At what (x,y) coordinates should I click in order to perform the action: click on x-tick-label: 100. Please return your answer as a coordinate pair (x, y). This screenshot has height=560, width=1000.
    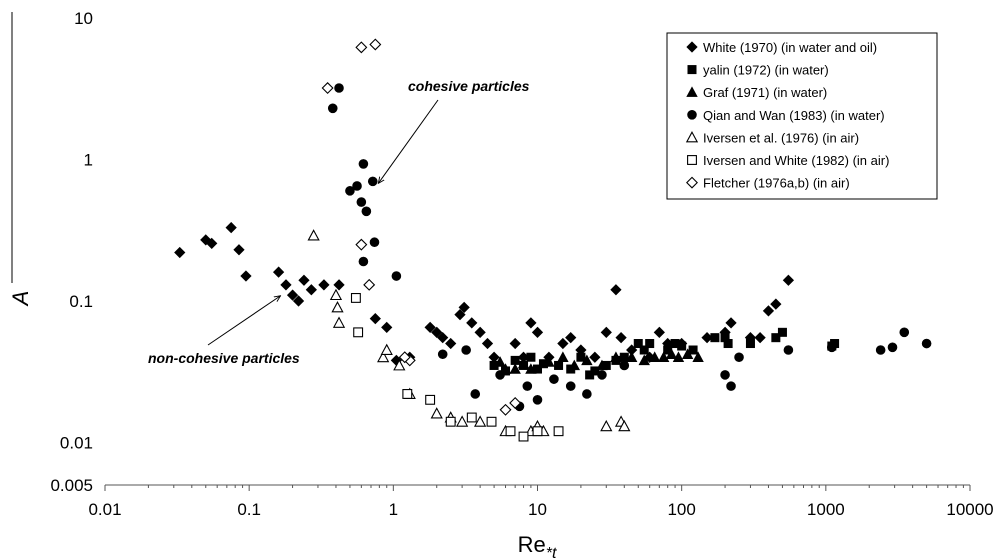
    Looking at the image, I should click on (681, 509).